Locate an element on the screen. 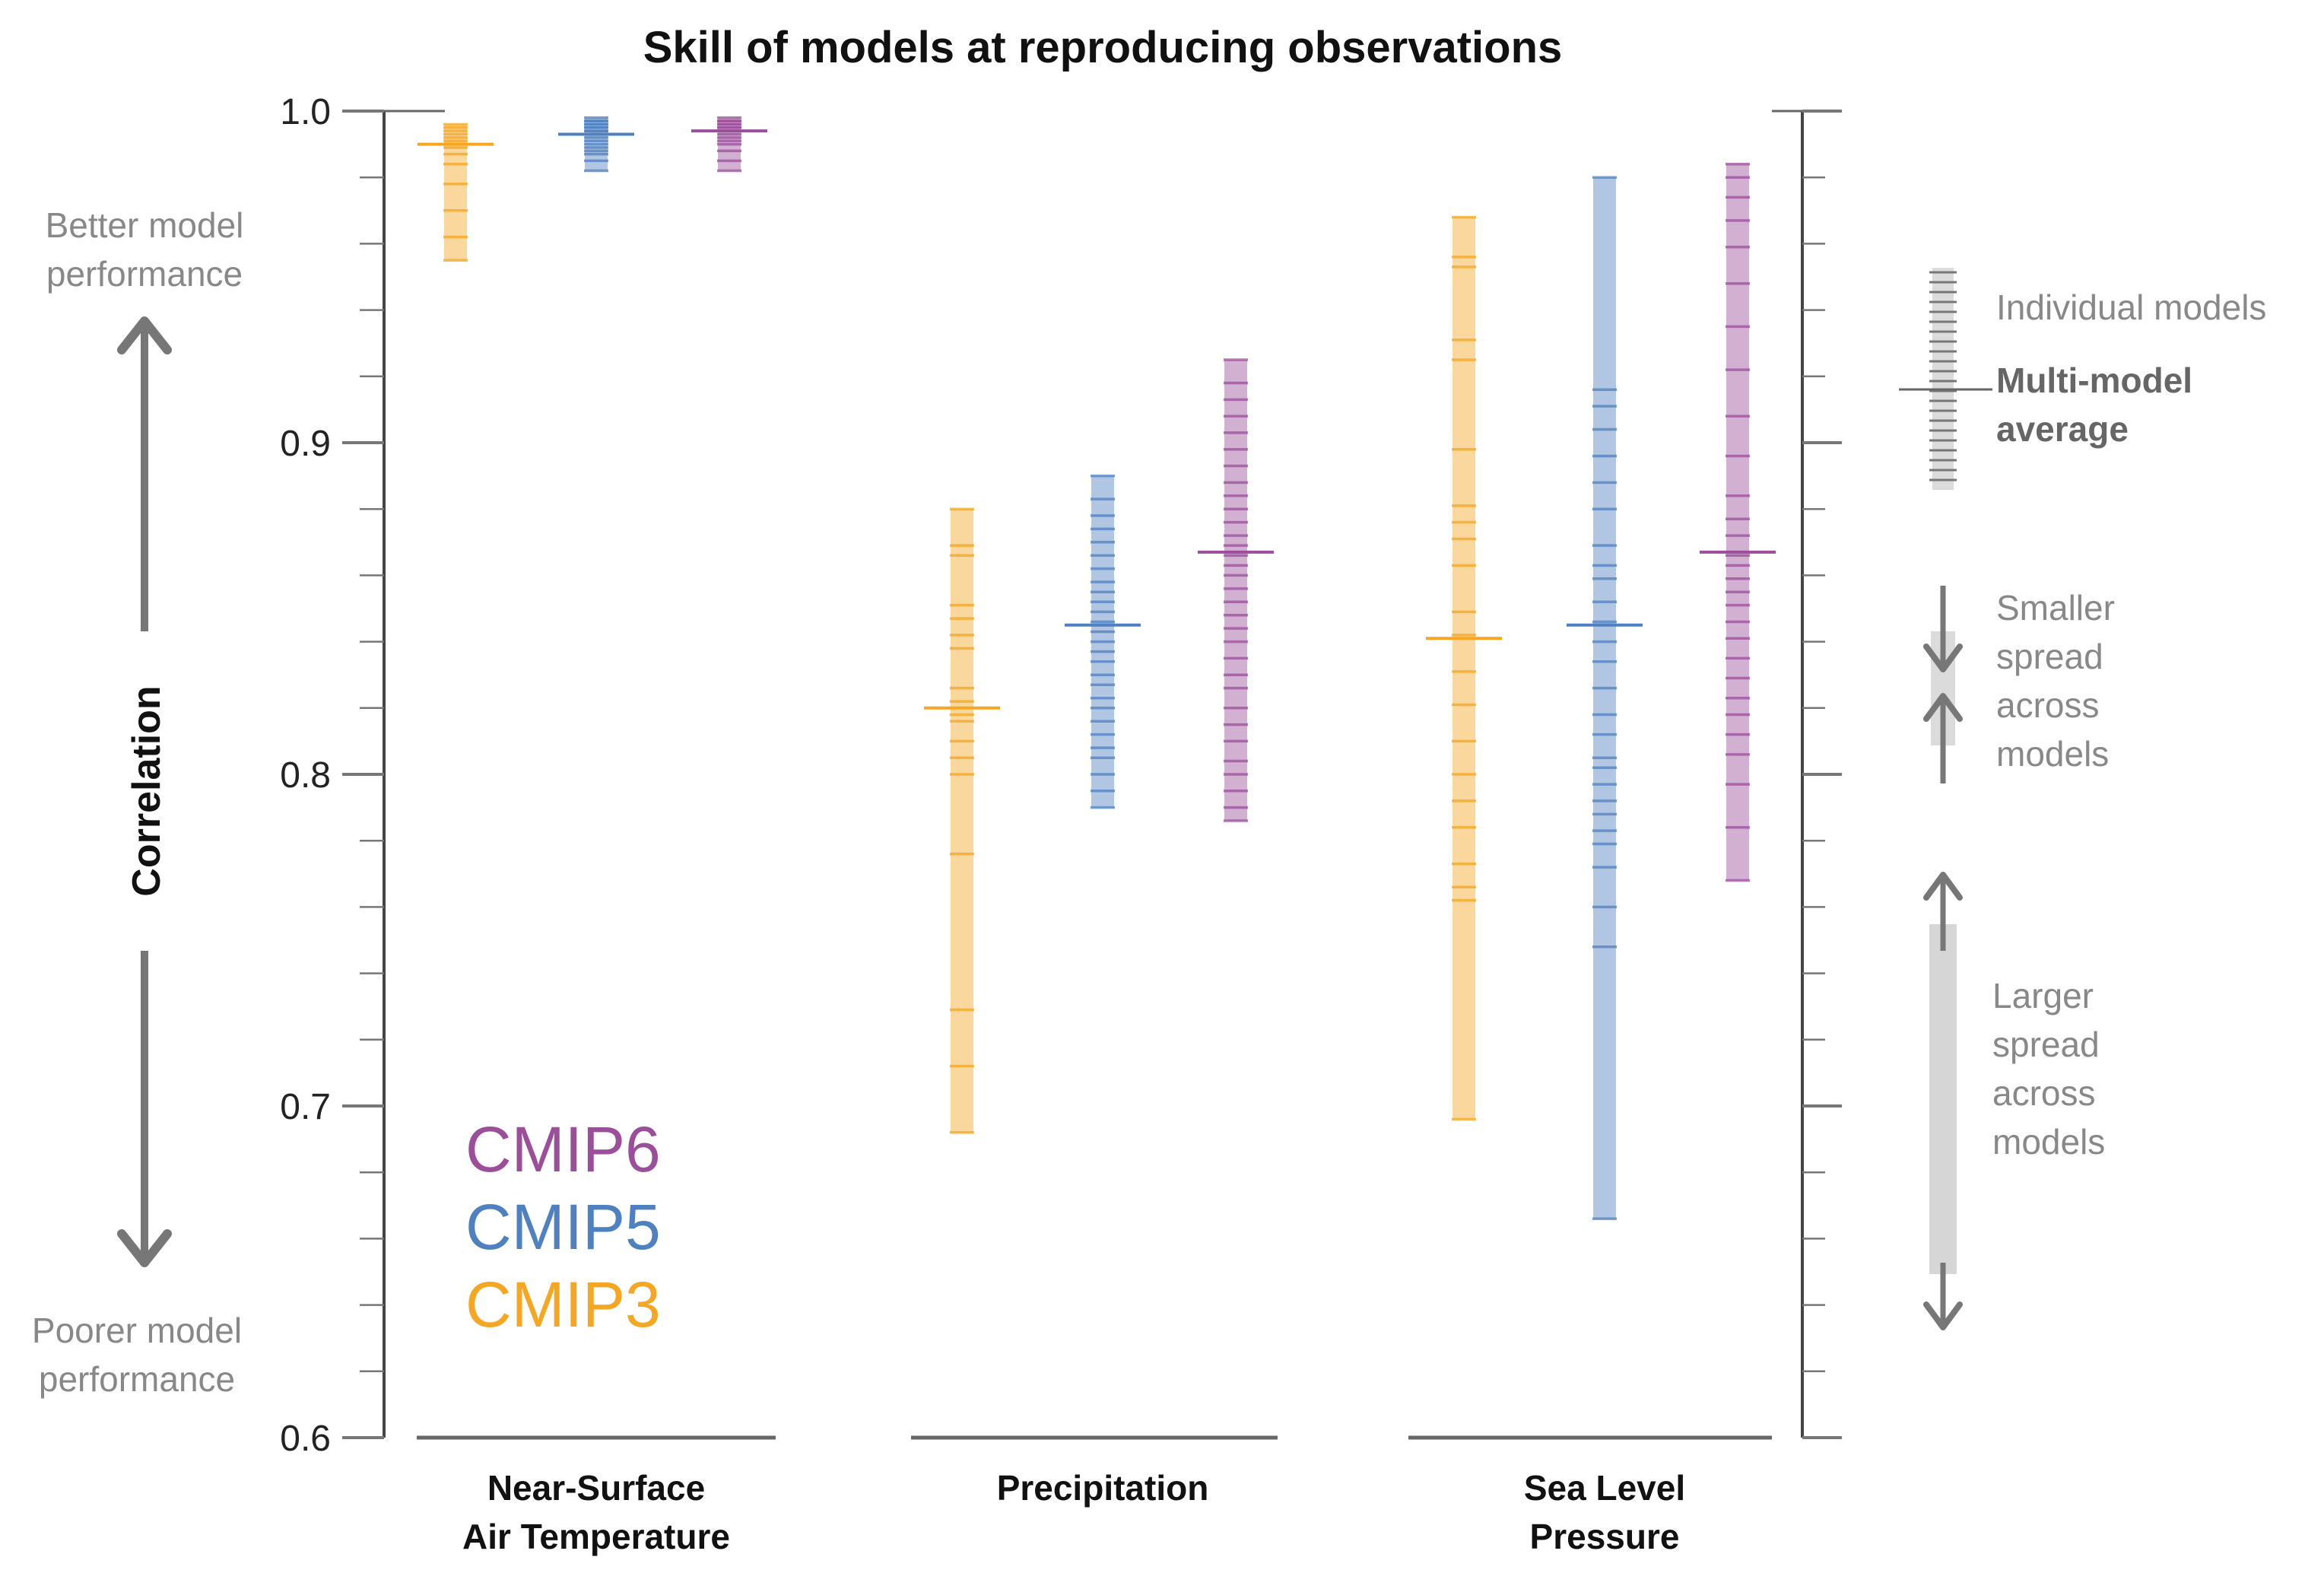 This screenshot has height=1589, width=2324. key-smaller-spread-label: models is located at coordinates (2052, 754).